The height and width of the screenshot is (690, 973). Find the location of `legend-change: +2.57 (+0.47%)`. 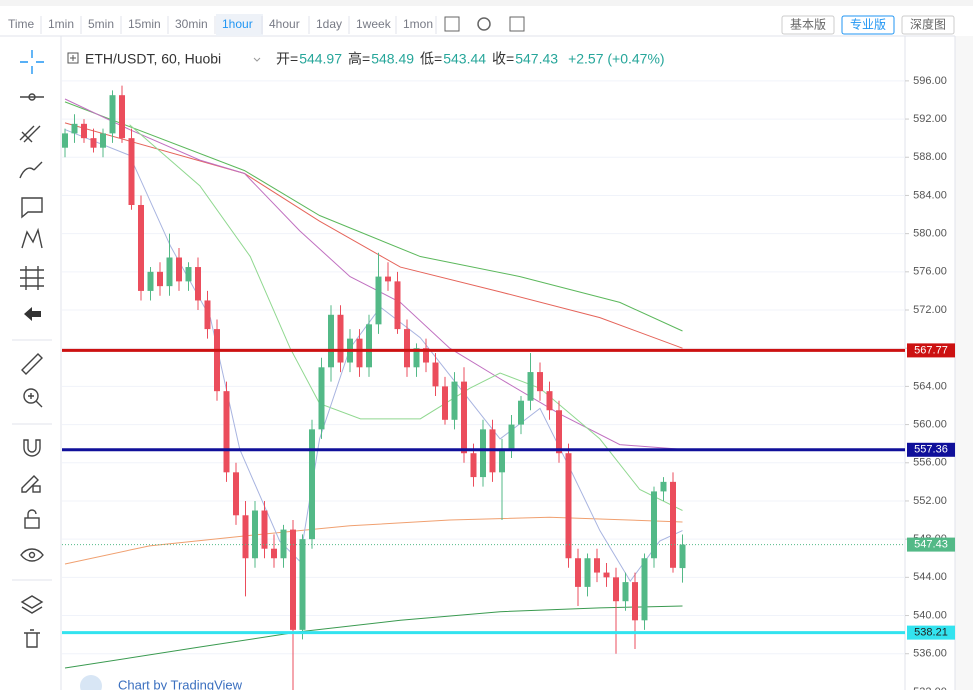

legend-change: +2.57 (+0.47%) is located at coordinates (616, 59).